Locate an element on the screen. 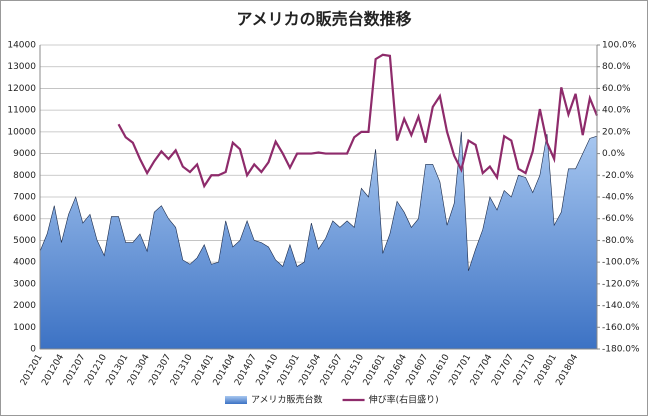 This screenshot has height=416, width=648. y2-tick-label: 60.0% is located at coordinates (616, 89).